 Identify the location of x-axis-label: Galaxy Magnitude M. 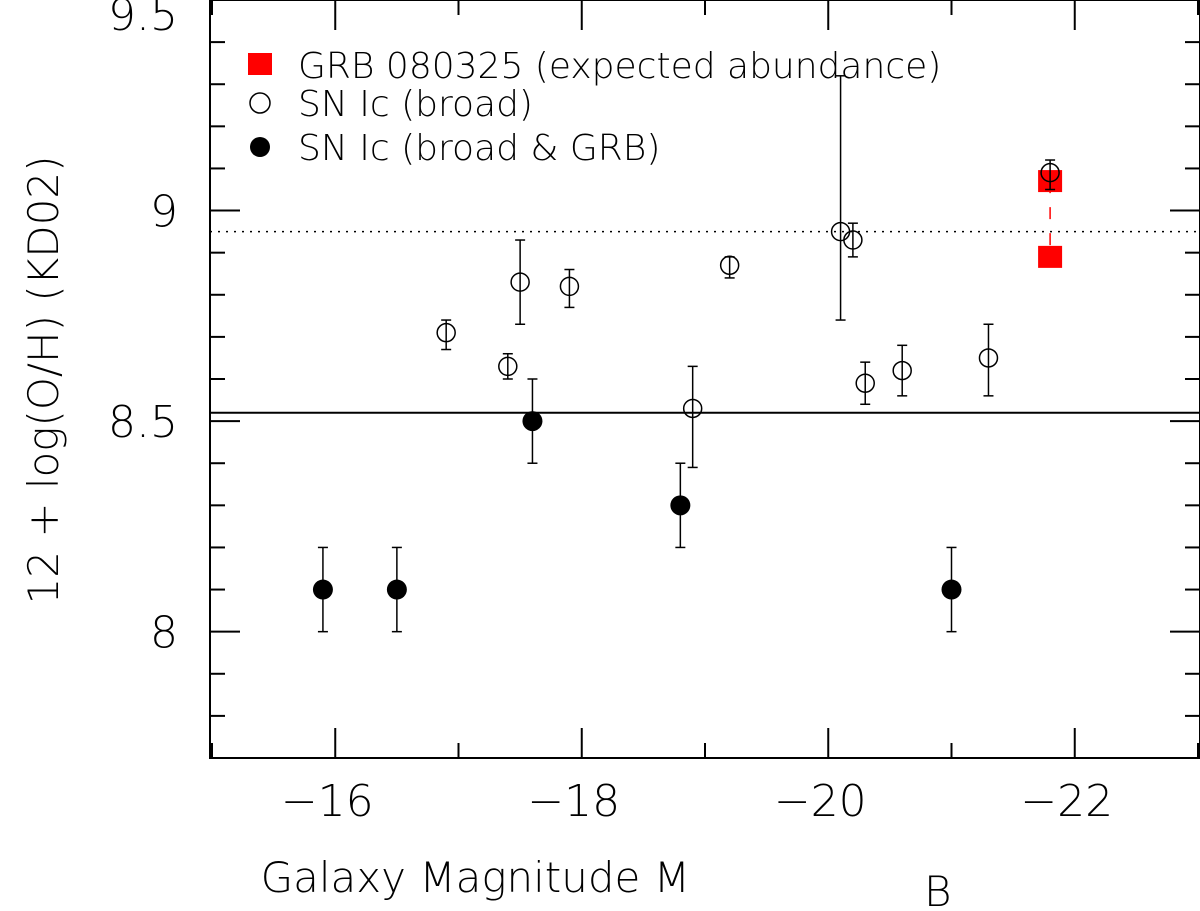
(475, 877).